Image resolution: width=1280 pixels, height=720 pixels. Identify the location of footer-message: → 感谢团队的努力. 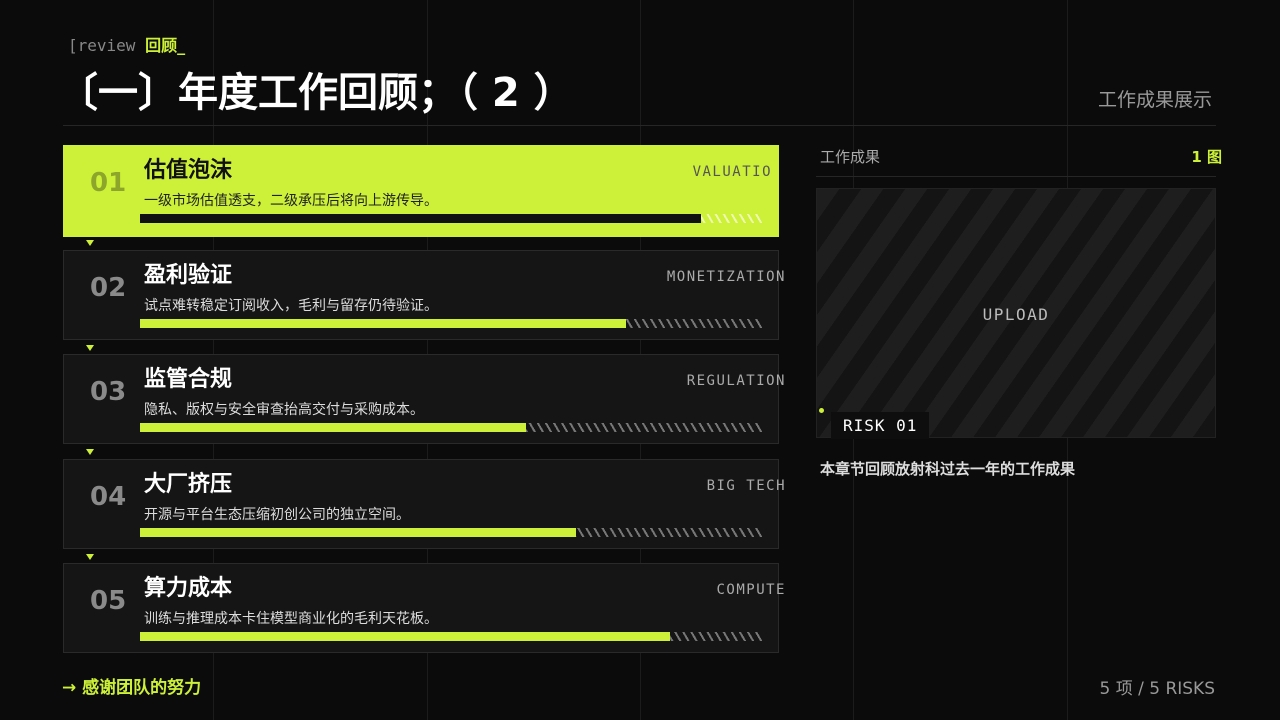
(131, 685).